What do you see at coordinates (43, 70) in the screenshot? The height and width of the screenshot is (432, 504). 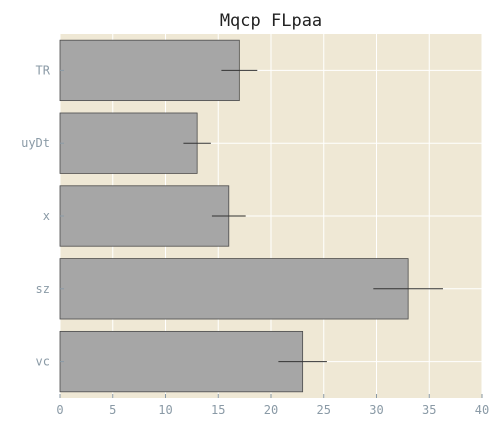 I see `y-tick-label-TR: TR` at bounding box center [43, 70].